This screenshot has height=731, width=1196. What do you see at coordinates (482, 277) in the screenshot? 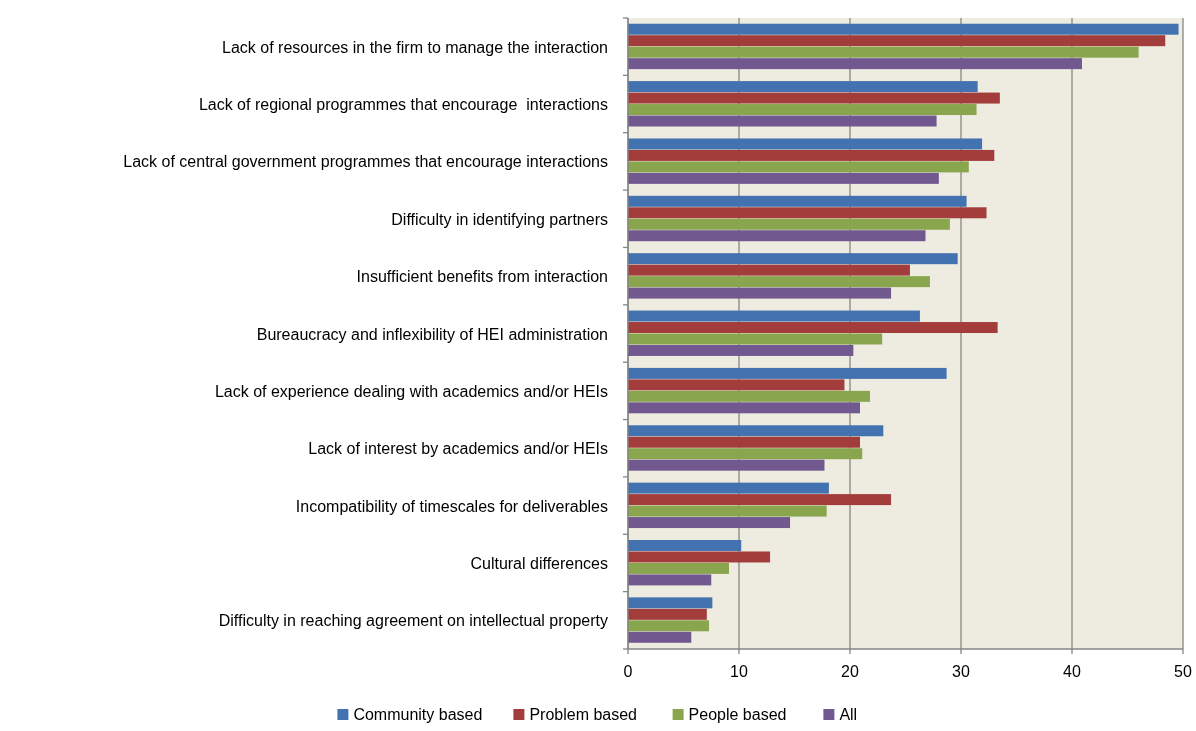
I see `y-tick-label: Insufficient benefits from interaction` at bounding box center [482, 277].